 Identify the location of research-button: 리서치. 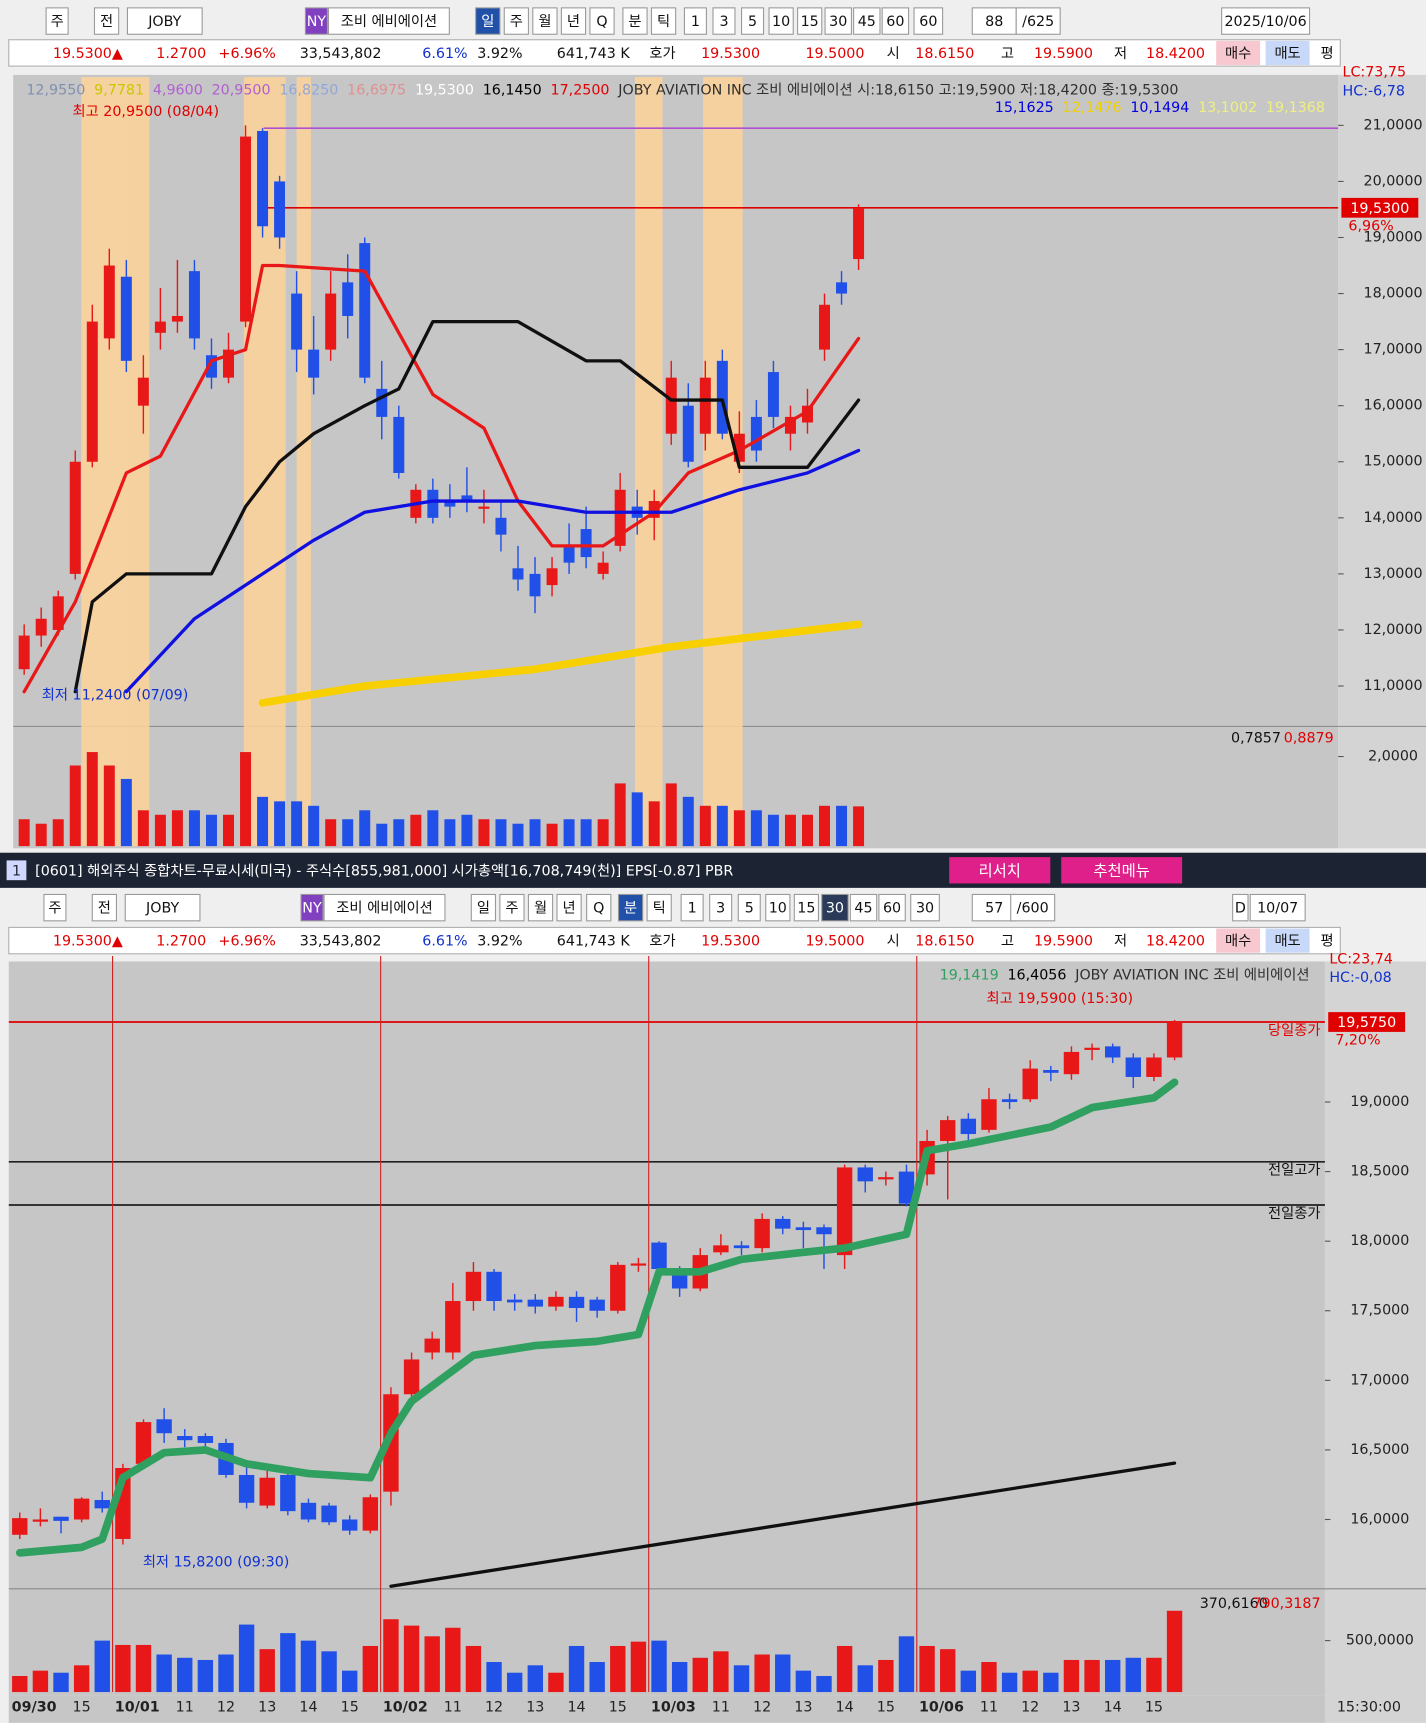
(1000, 871).